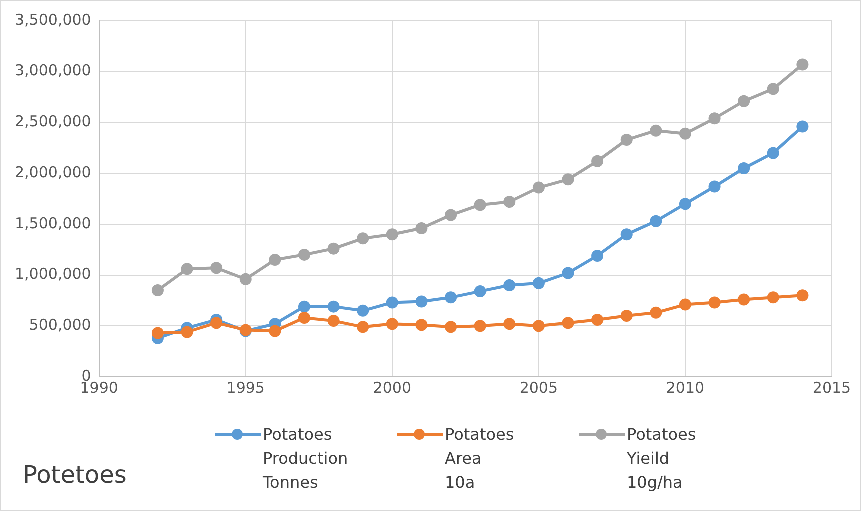 Image resolution: width=861 pixels, height=511 pixels. What do you see at coordinates (832, 387) in the screenshot?
I see `x-tick-label: 2015` at bounding box center [832, 387].